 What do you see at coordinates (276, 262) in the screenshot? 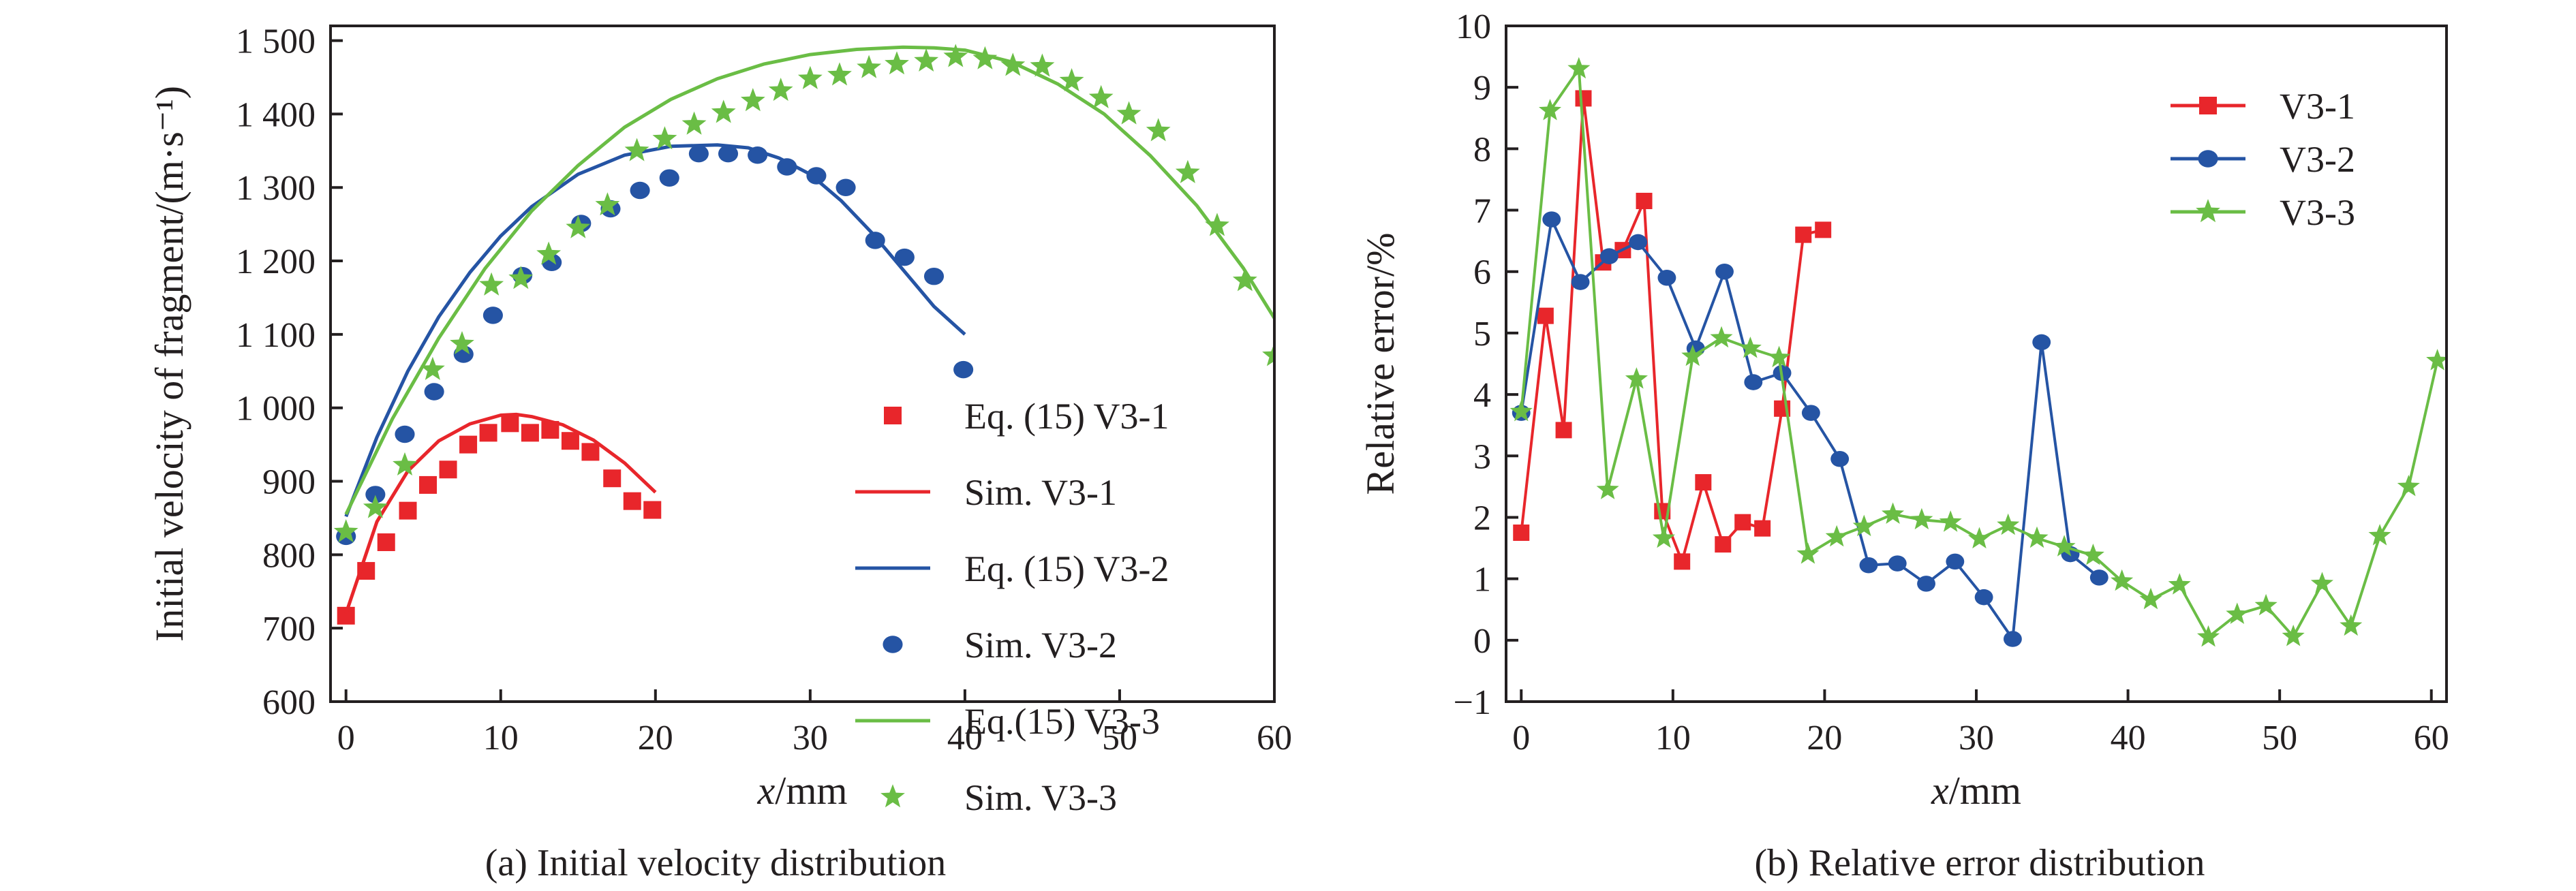
I see `panel-a-y-tick-label: 1 200` at bounding box center [276, 262].